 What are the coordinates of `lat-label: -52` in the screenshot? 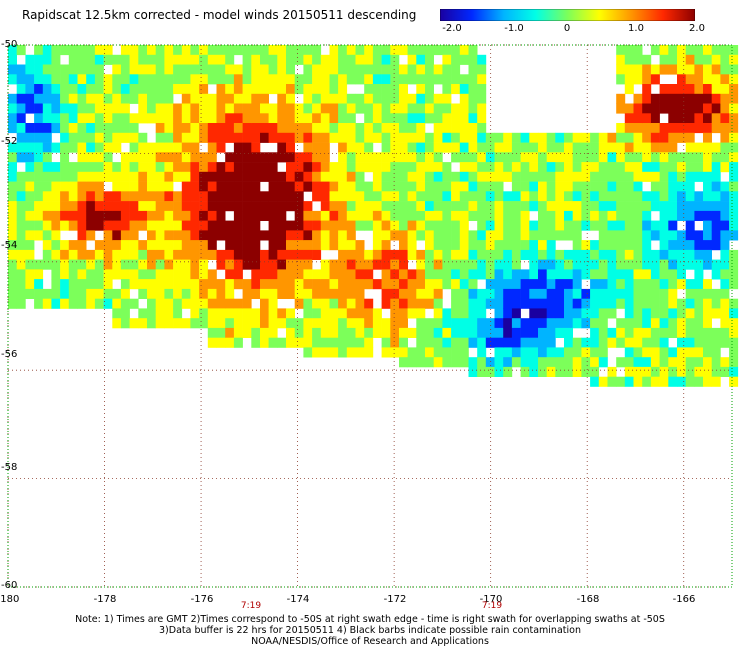 It's located at (9, 141).